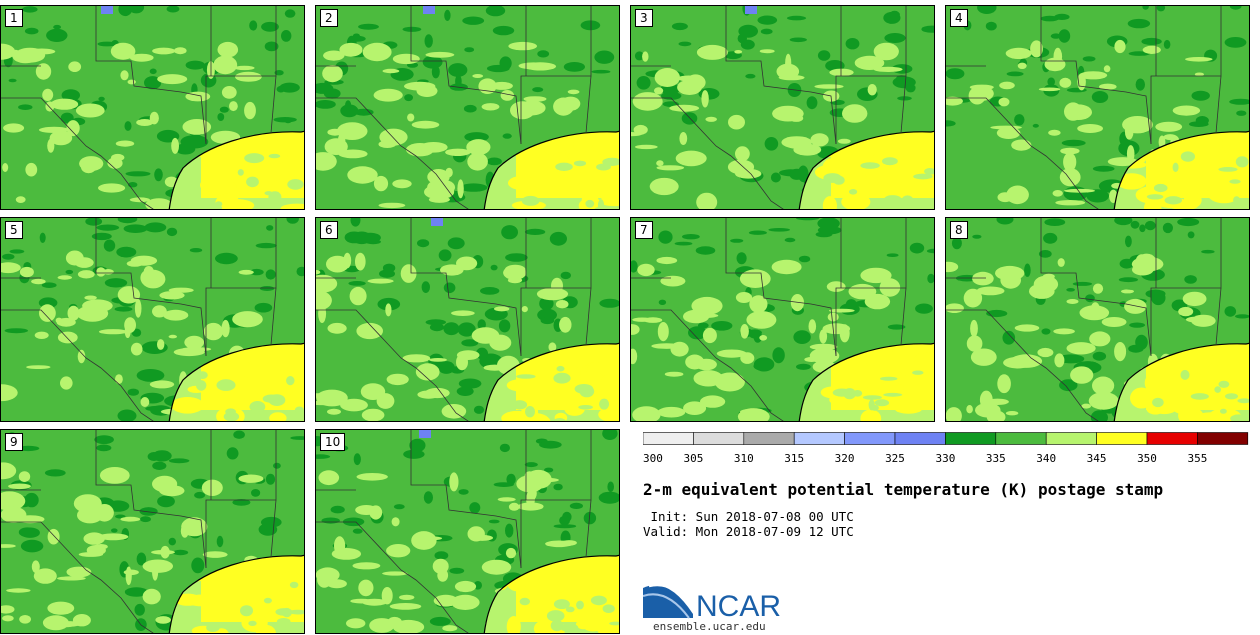  I want to click on colorbar-tick-label: 355, so click(1197, 458).